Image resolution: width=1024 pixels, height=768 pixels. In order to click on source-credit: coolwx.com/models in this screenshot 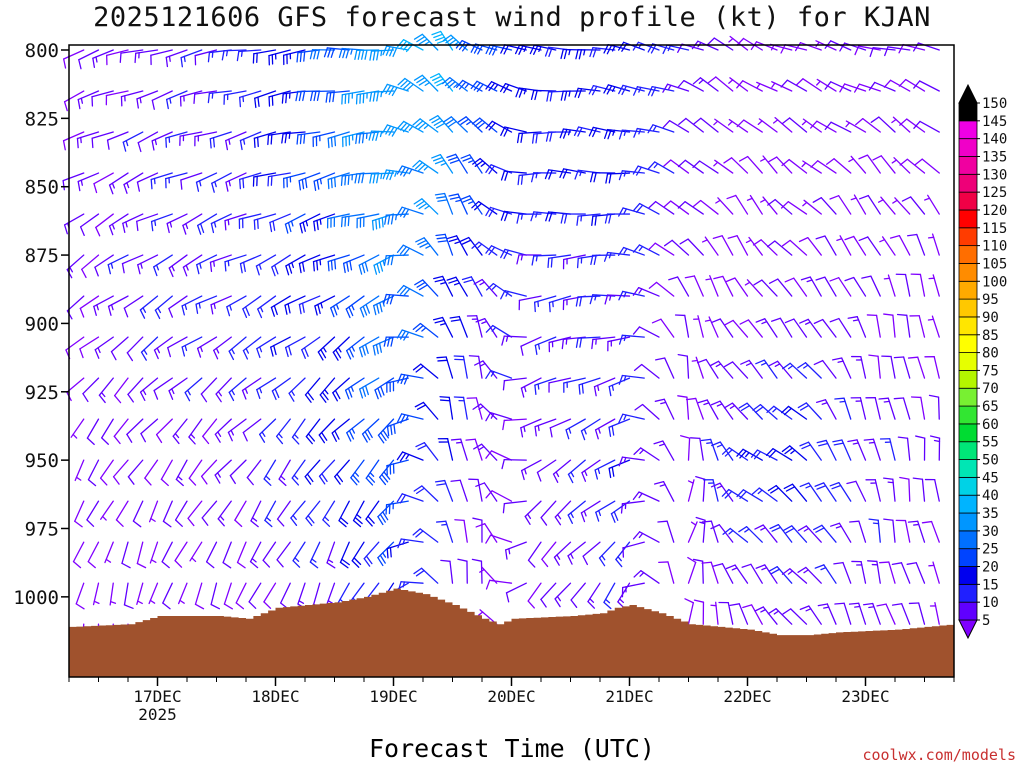, I will do `click(939, 755)`.